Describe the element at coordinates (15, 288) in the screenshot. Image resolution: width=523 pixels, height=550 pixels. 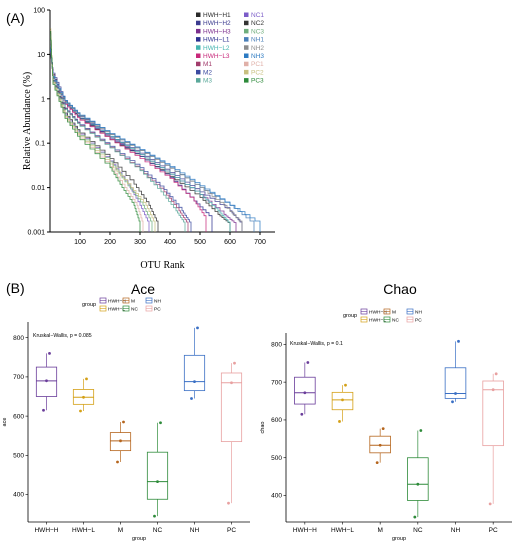
I see `panel-label: (B)` at that location.